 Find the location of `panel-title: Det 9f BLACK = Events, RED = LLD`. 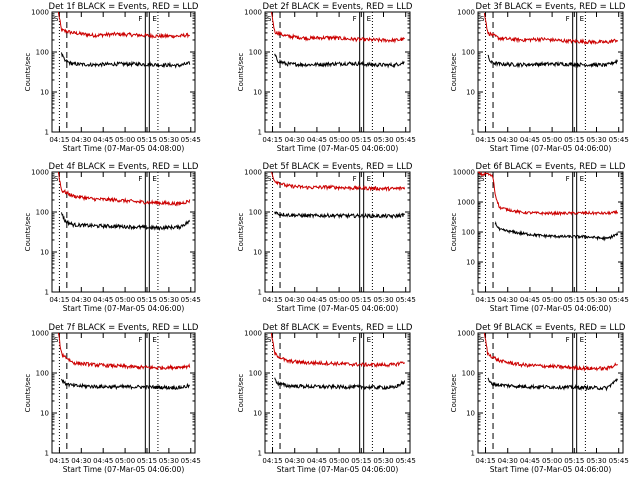

panel-title: Det 9f BLACK = Events, RED = LLD is located at coordinates (551, 328).